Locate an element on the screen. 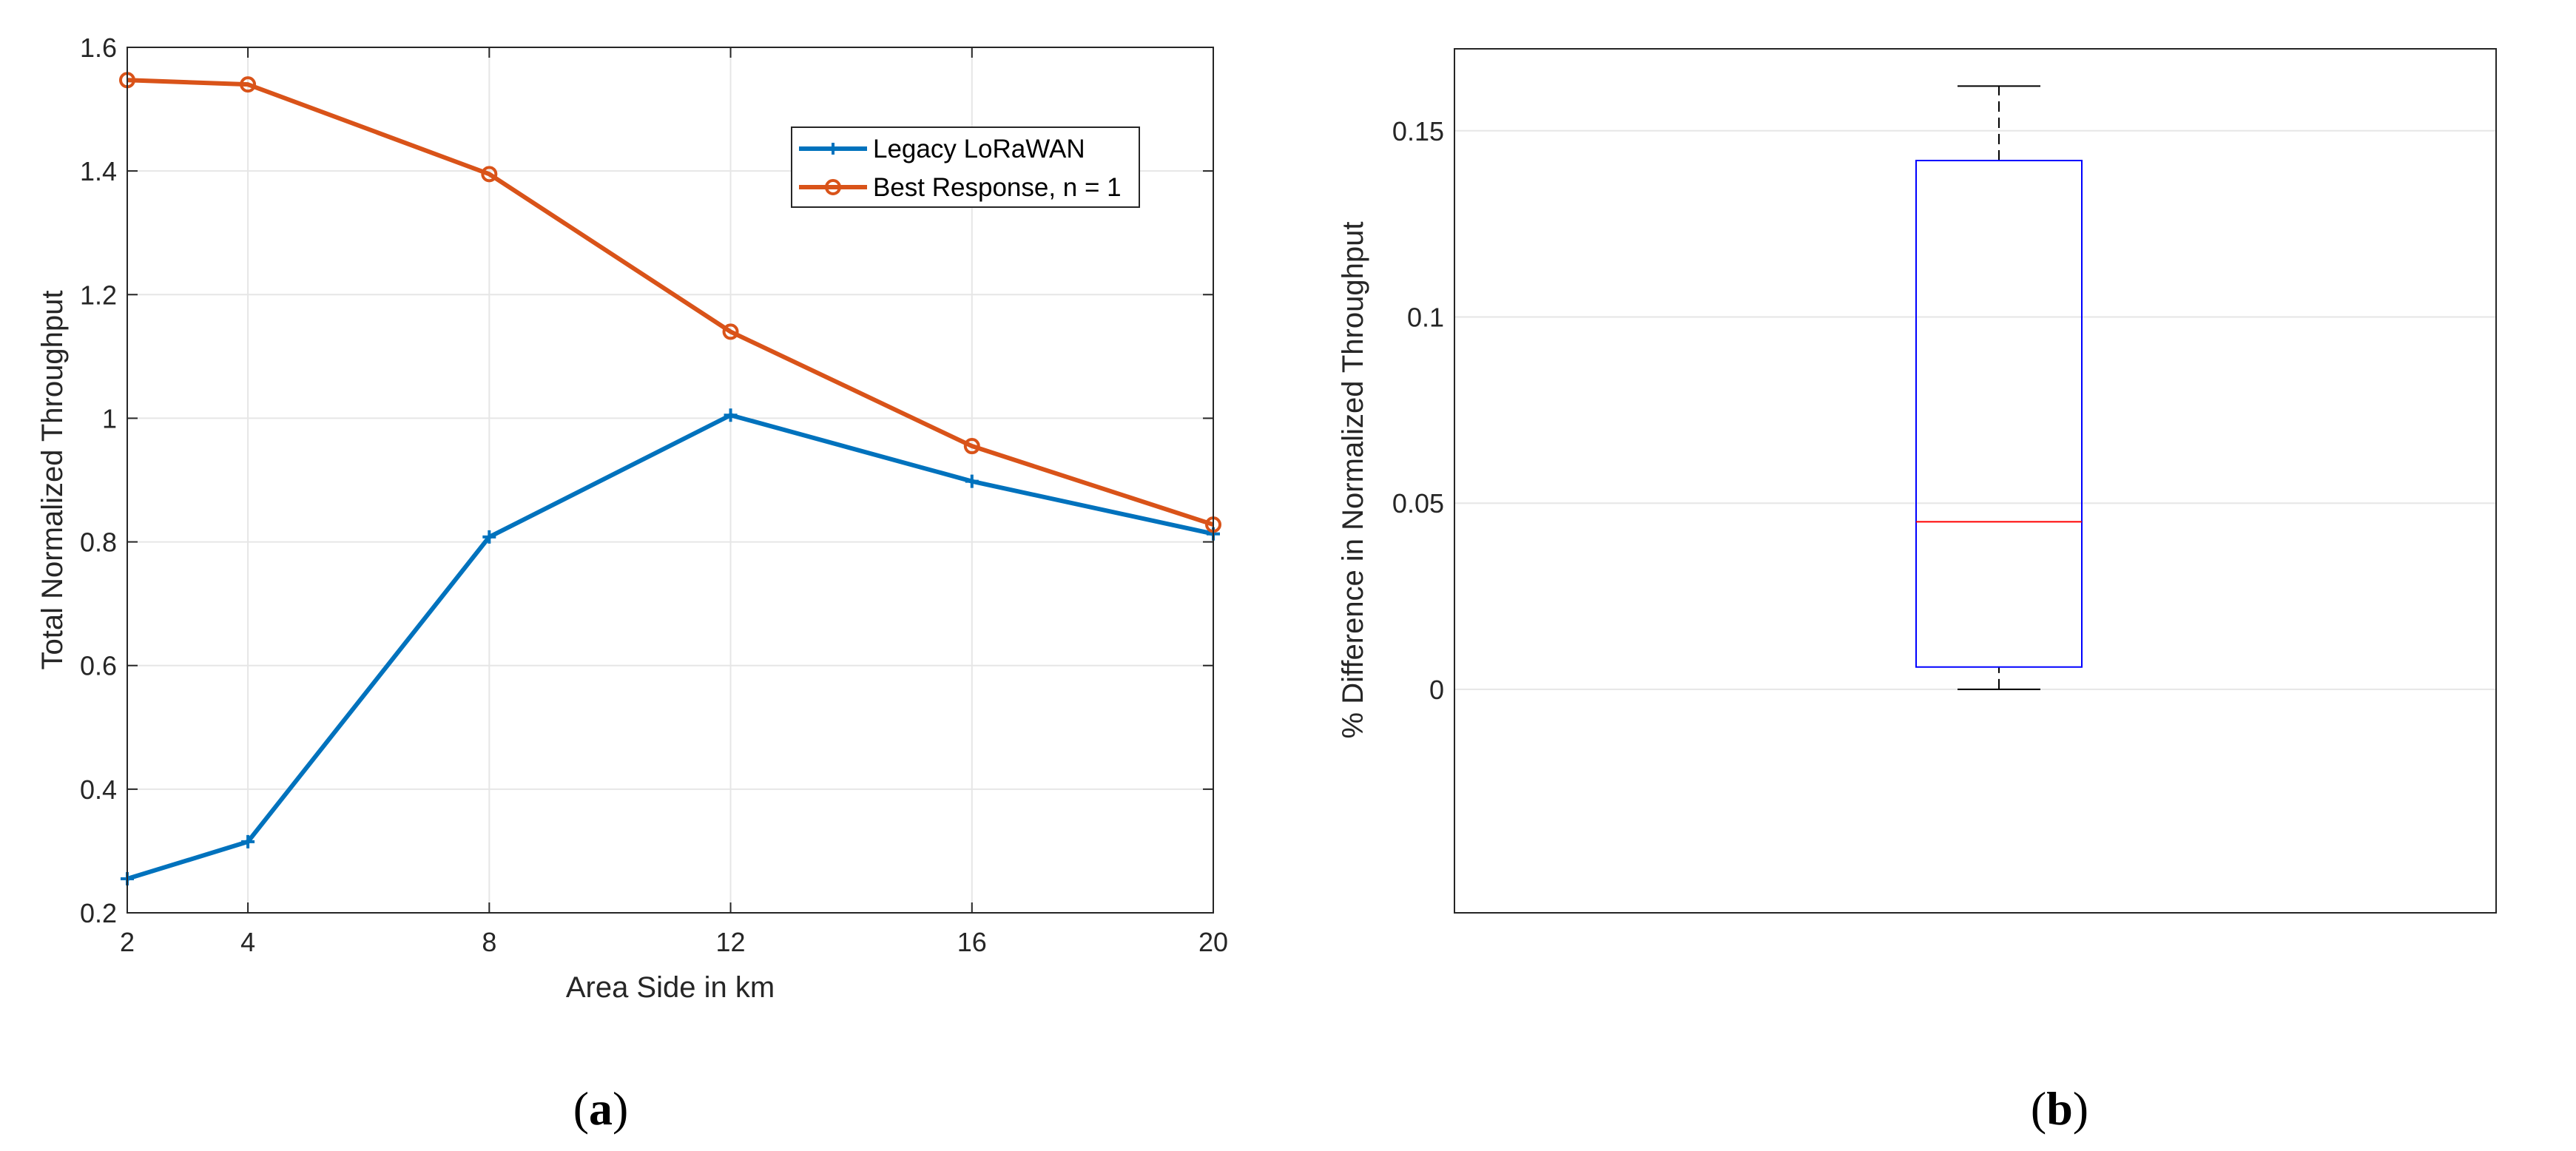 The image size is (2576, 1151). x-axis-label-a: Area Side in km is located at coordinates (670, 987).